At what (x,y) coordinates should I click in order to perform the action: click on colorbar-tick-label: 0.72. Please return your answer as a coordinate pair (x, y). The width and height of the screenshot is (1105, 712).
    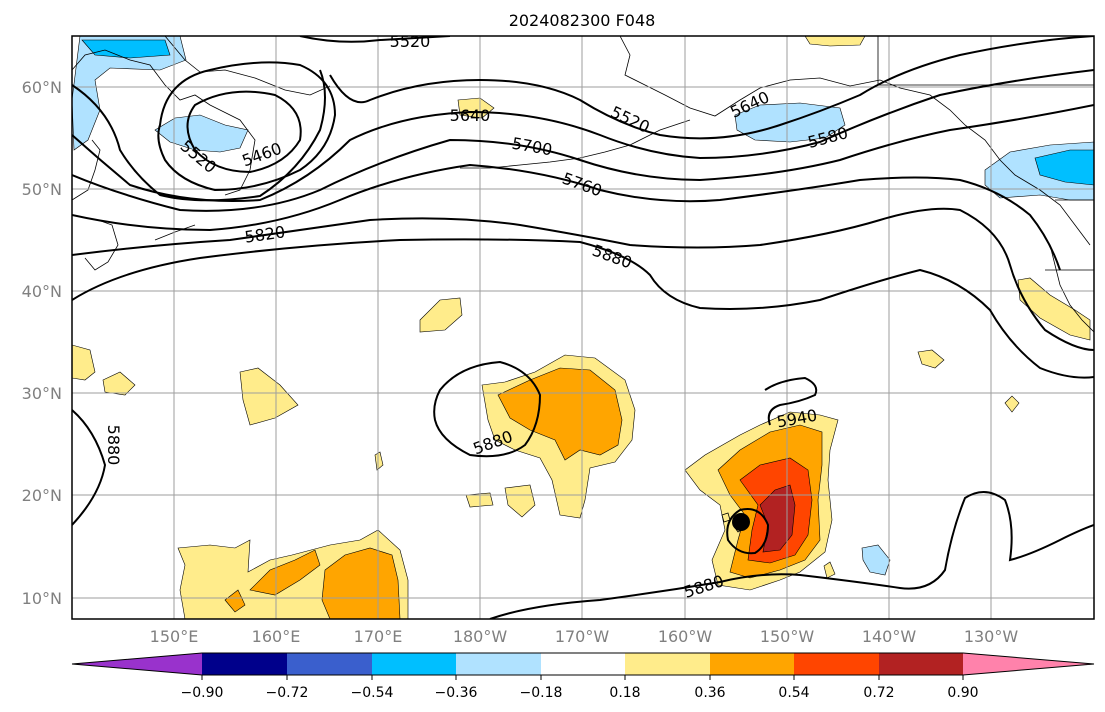
    Looking at the image, I should click on (878, 693).